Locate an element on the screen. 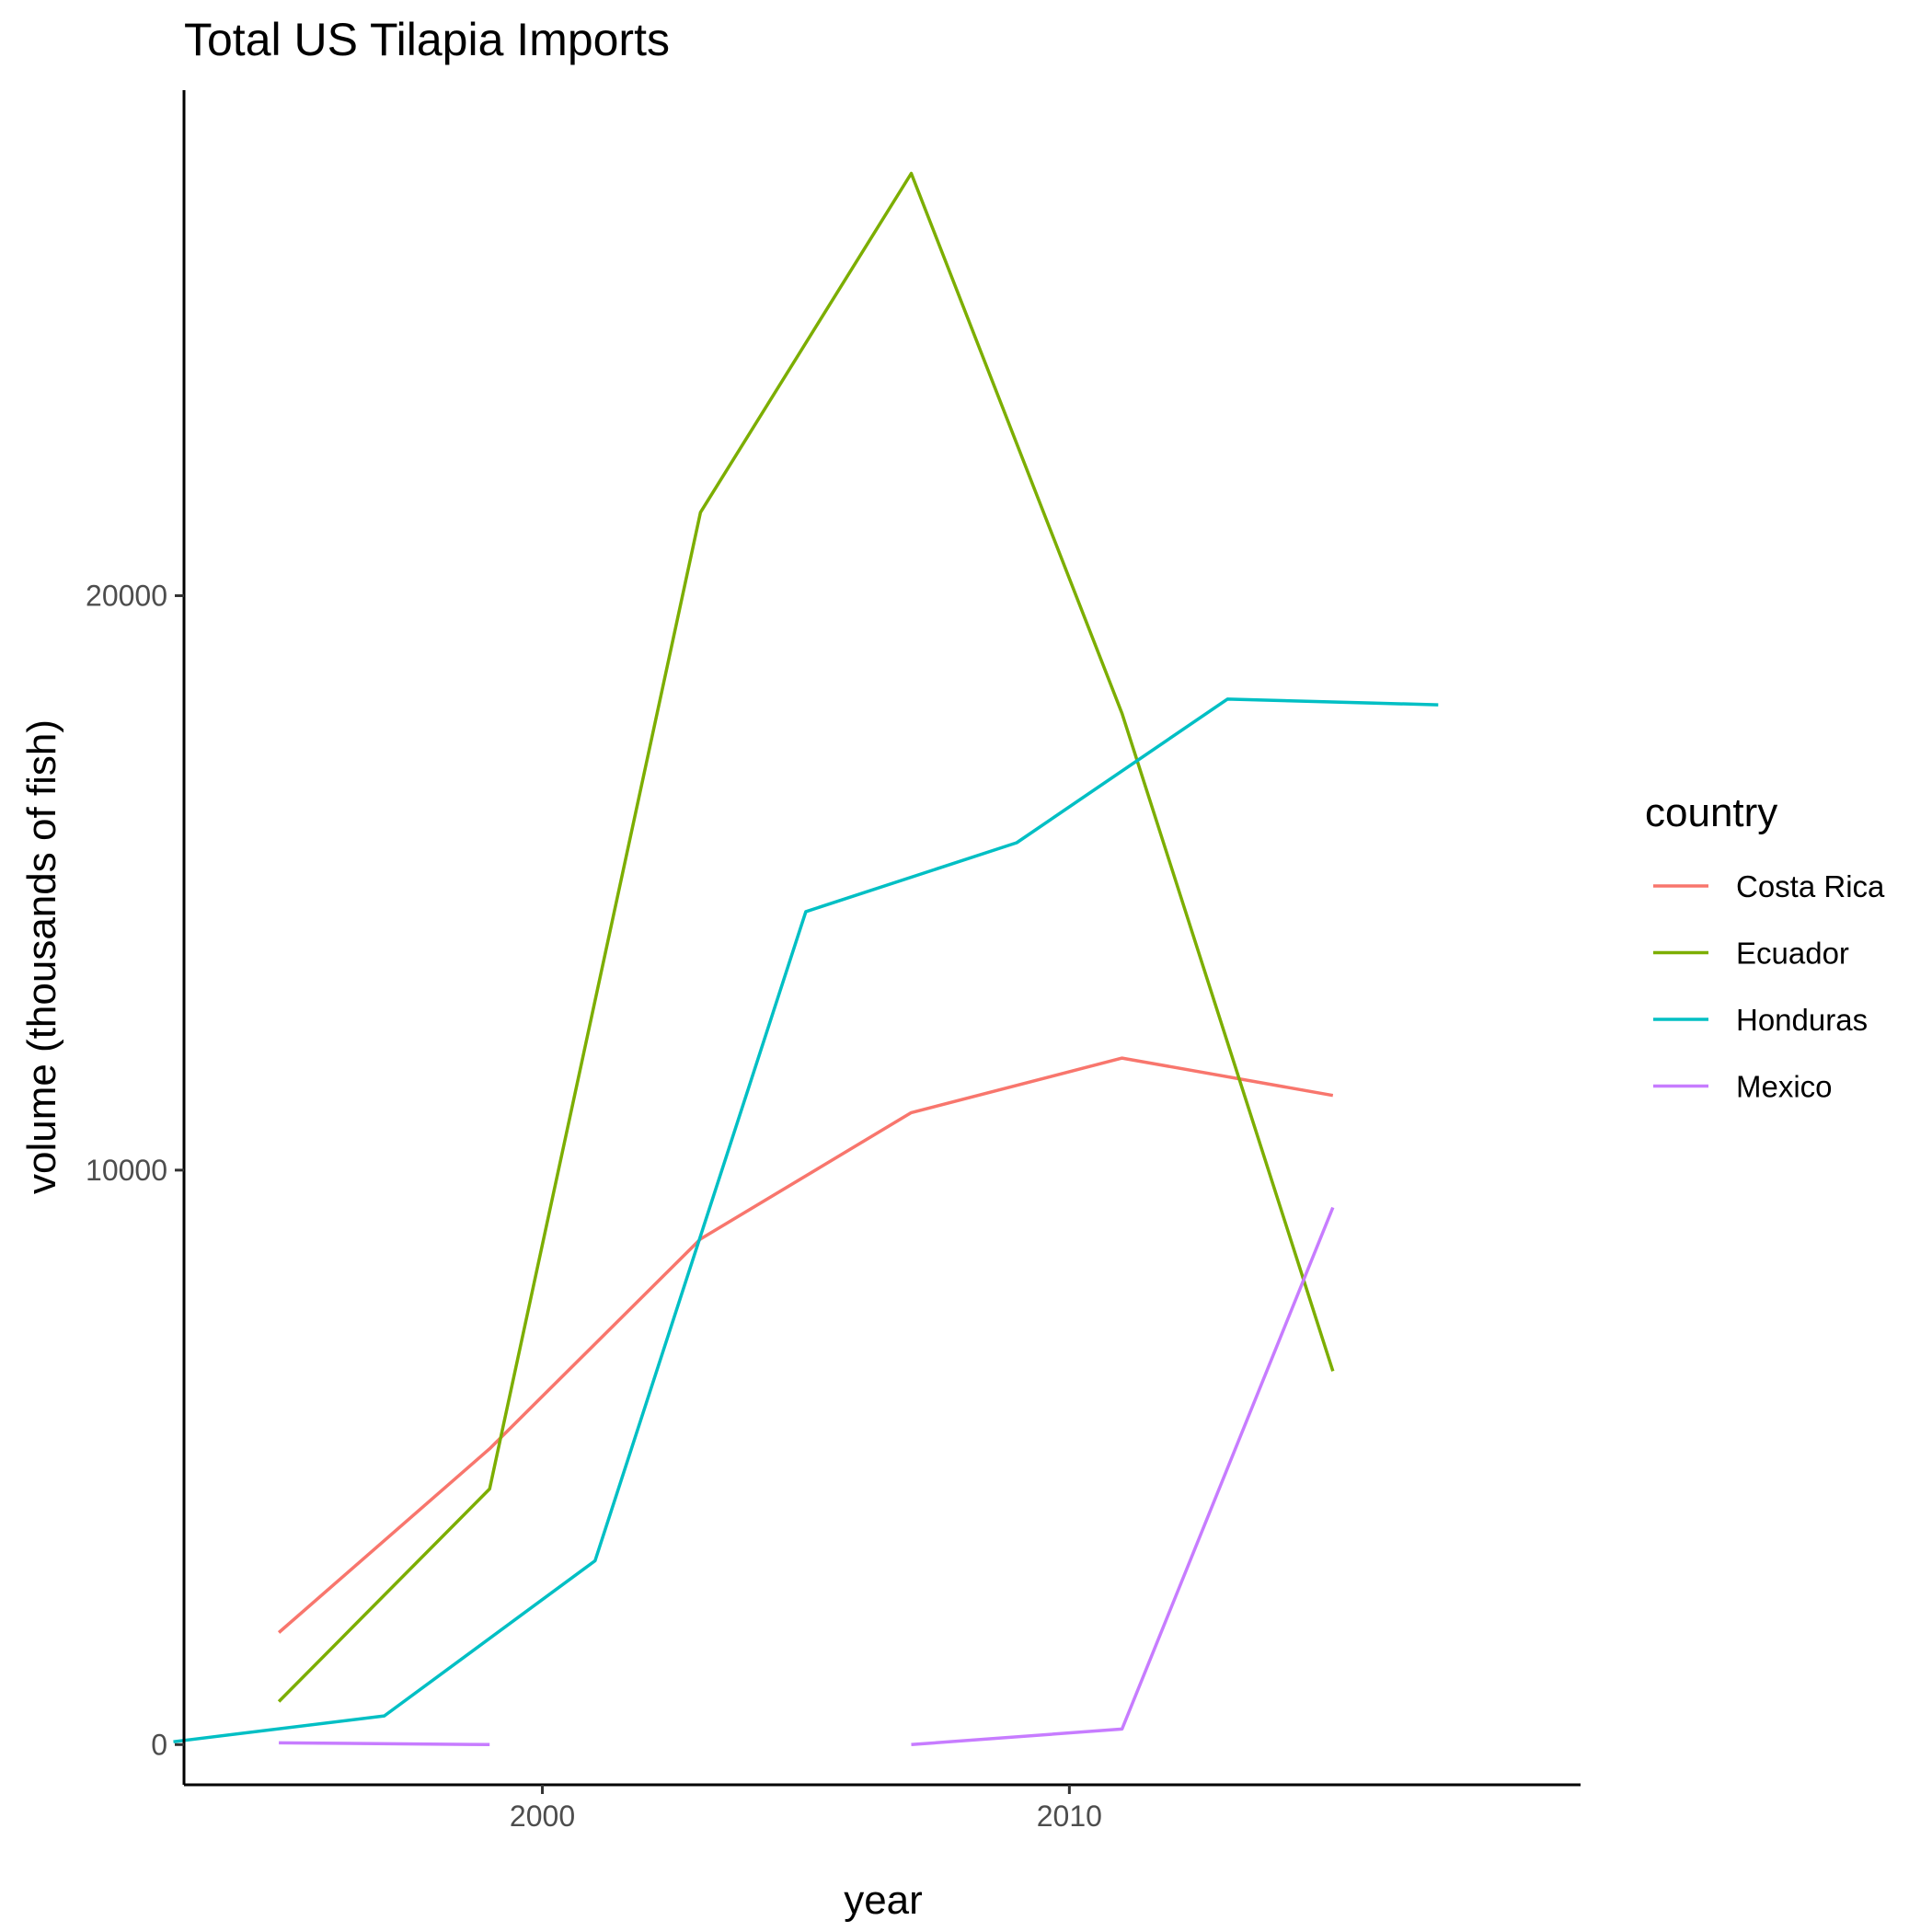 The image size is (1932, 1932). chart-title: Total US Tilapia Imports is located at coordinates (427, 39).